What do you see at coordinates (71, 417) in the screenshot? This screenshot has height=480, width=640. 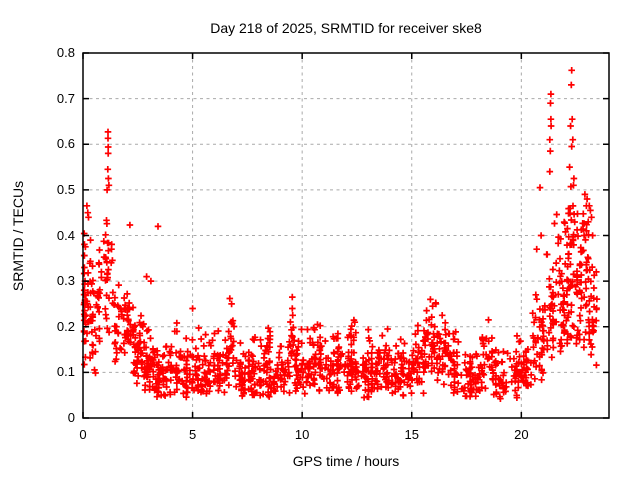 I see `y-tick-label: 0` at bounding box center [71, 417].